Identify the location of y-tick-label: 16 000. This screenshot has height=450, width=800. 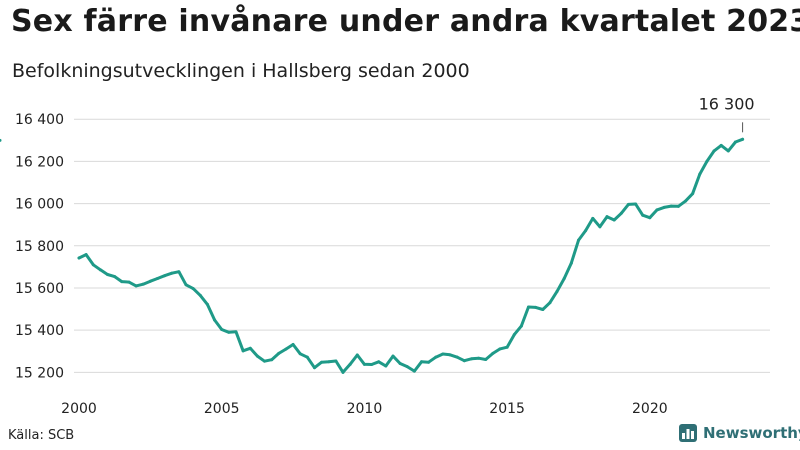
(39, 205).